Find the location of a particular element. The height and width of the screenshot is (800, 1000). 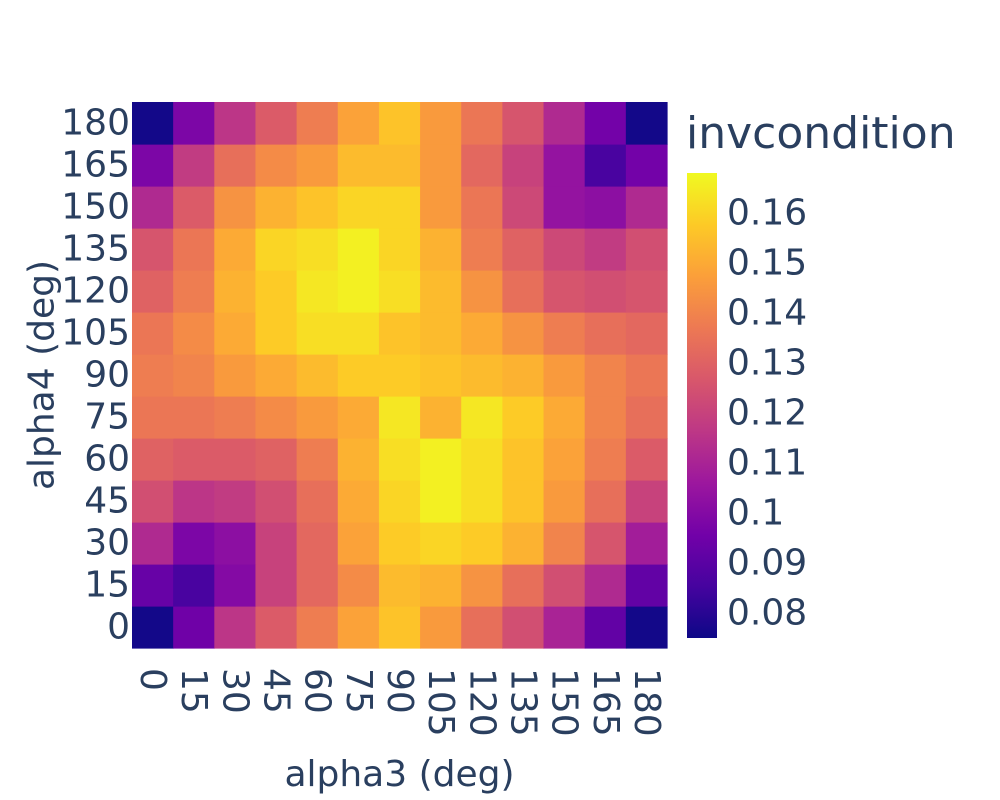

x-tick-label: 45 is located at coordinates (276, 691).